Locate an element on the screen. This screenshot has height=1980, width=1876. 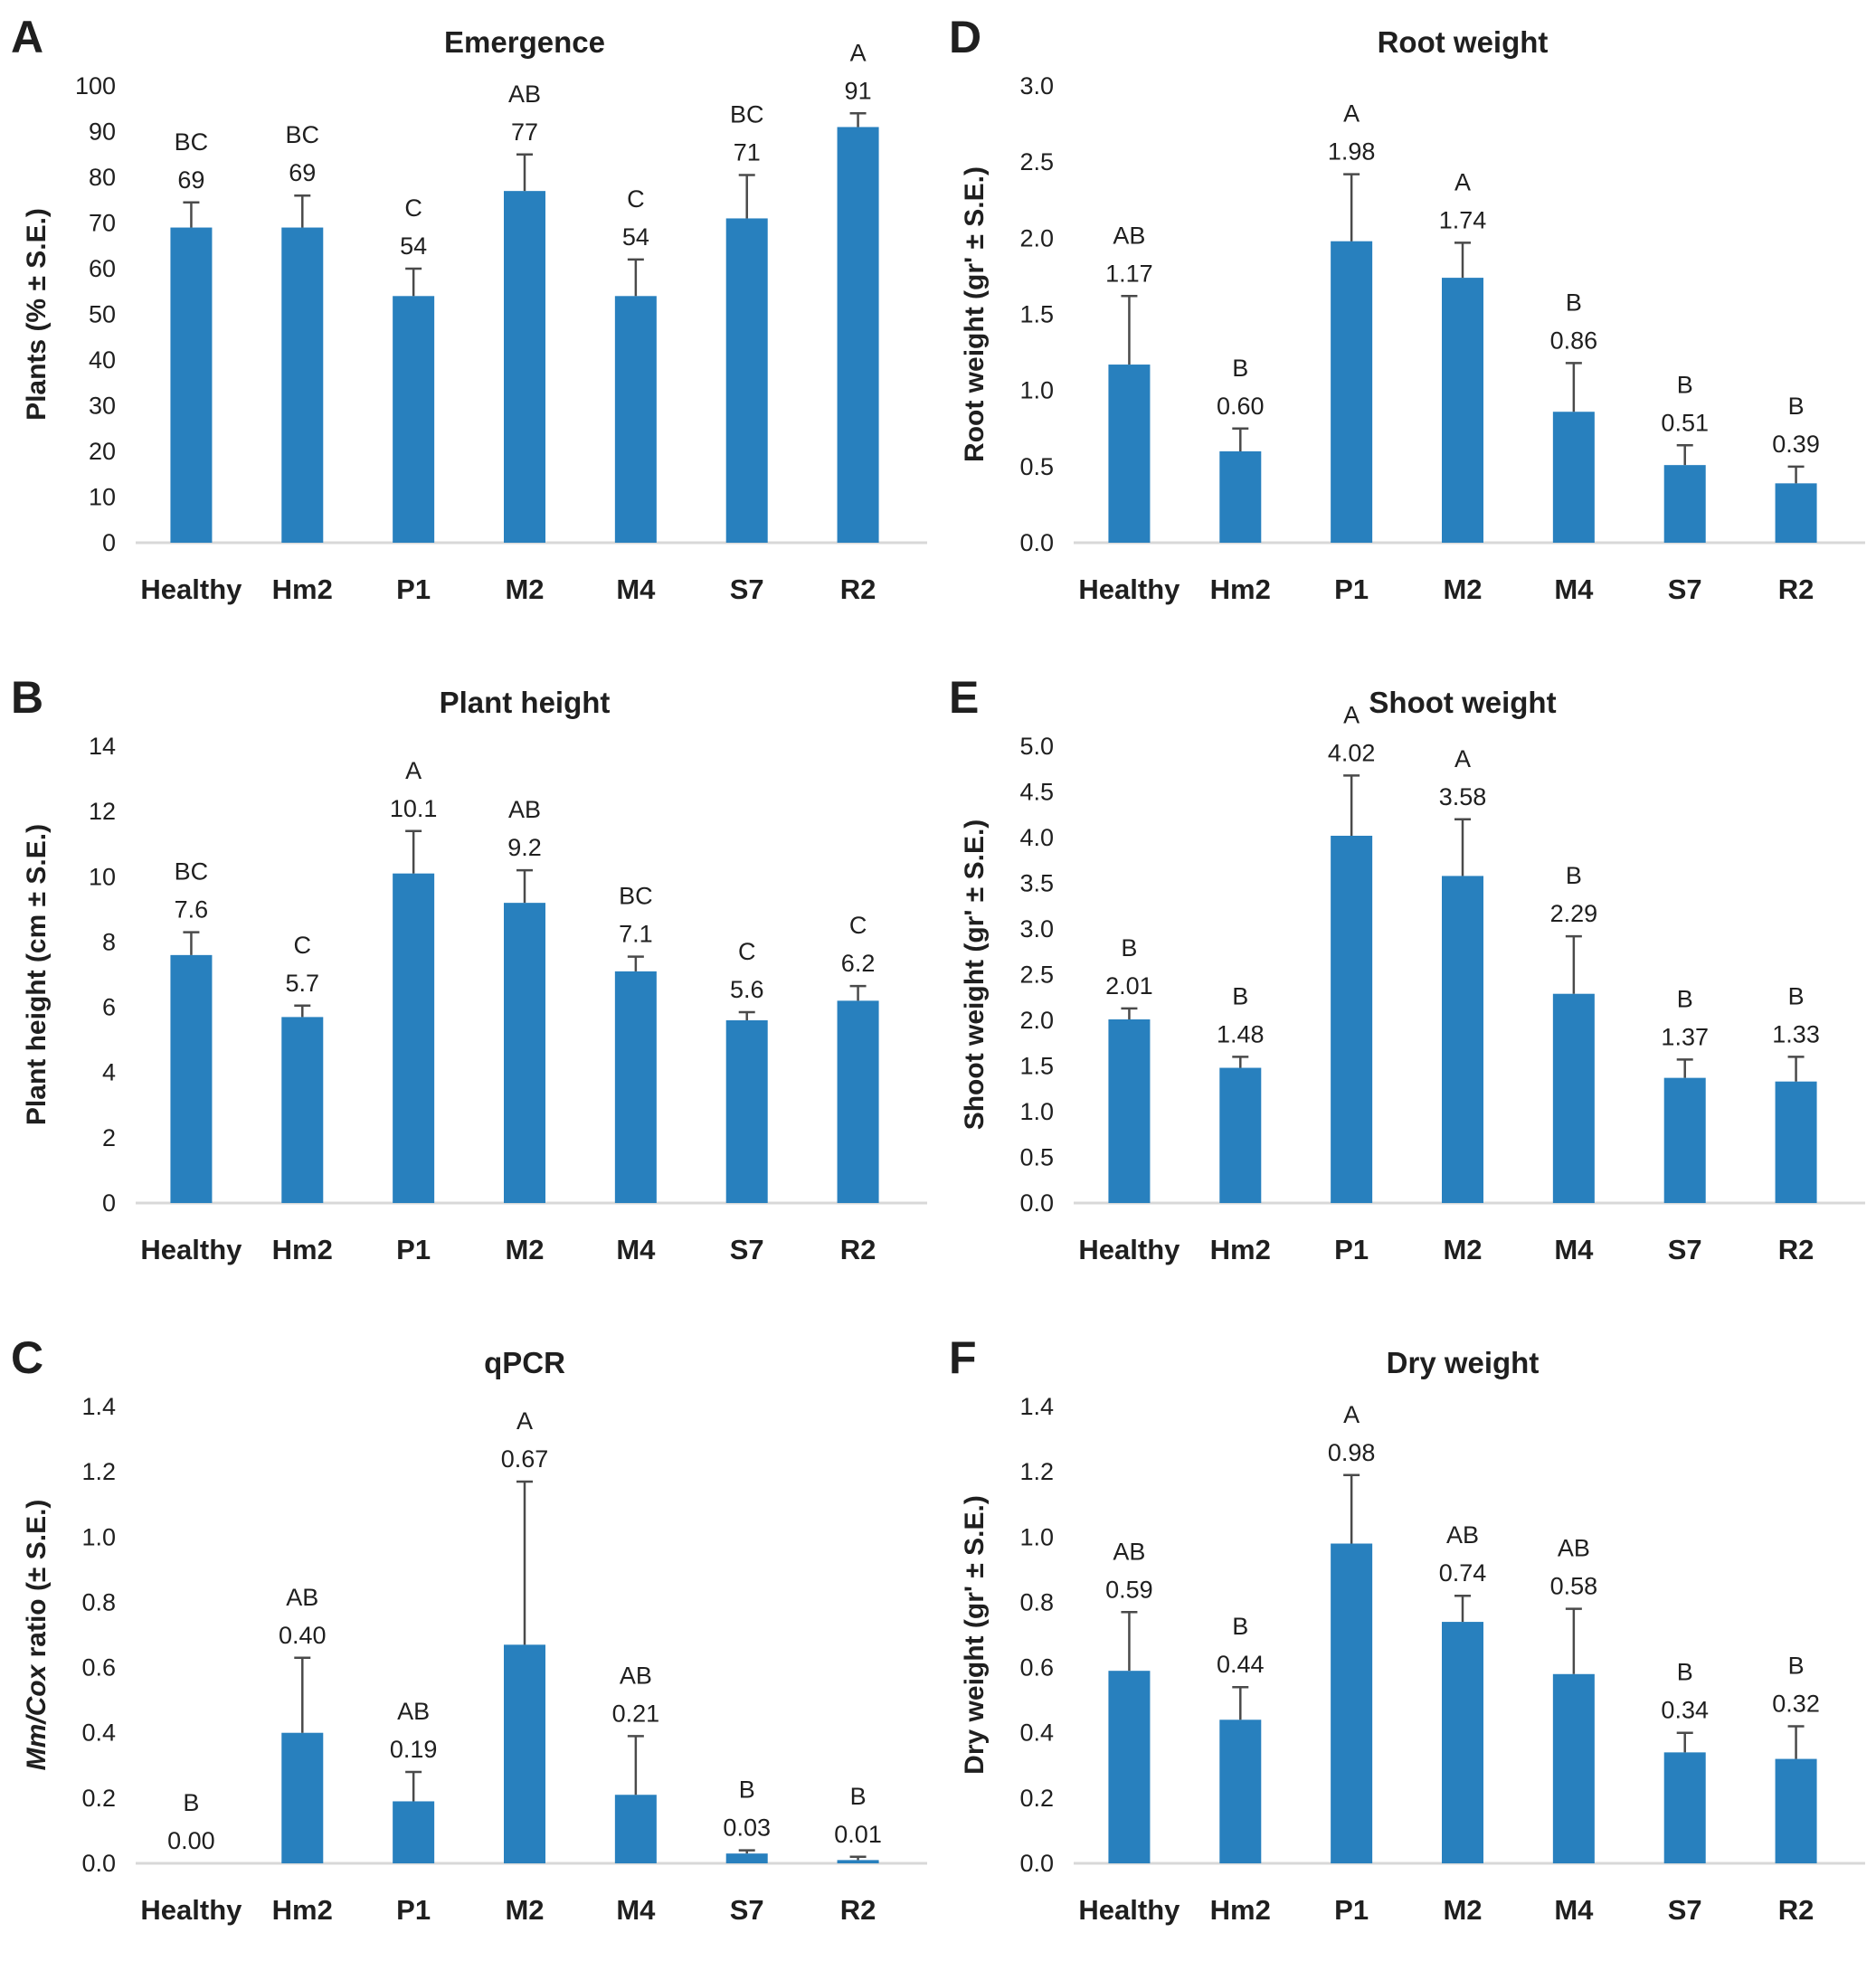
chart-title: Root weight is located at coordinates (1463, 42).